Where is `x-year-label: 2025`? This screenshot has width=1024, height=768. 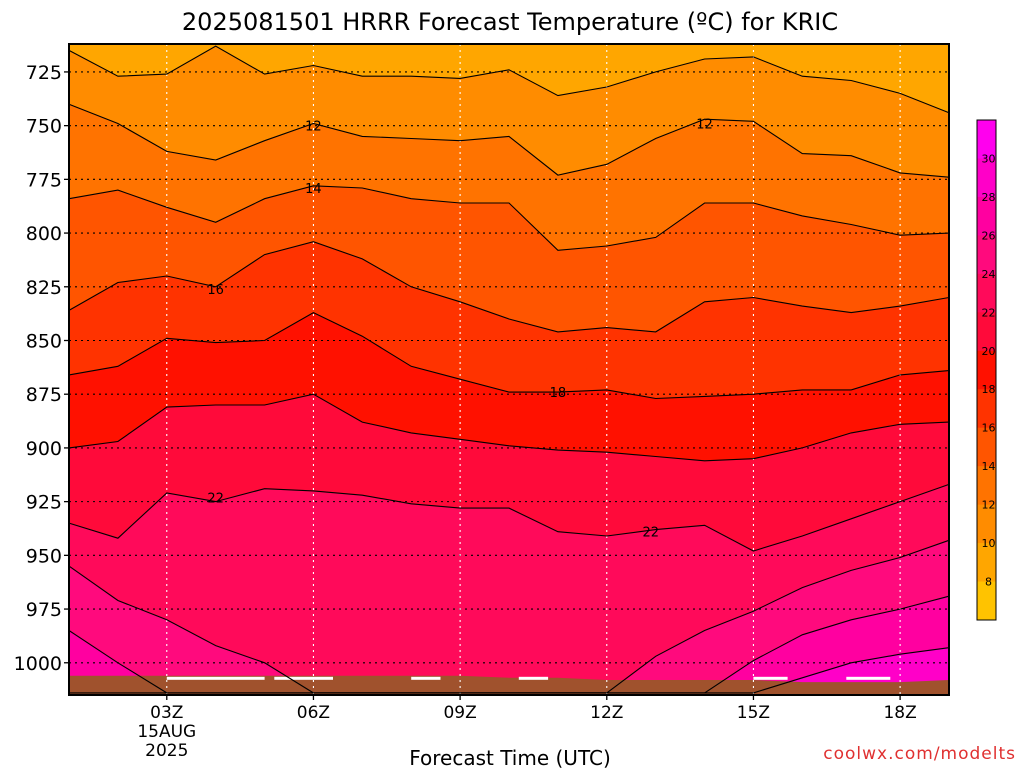 x-year-label: 2025 is located at coordinates (166, 751).